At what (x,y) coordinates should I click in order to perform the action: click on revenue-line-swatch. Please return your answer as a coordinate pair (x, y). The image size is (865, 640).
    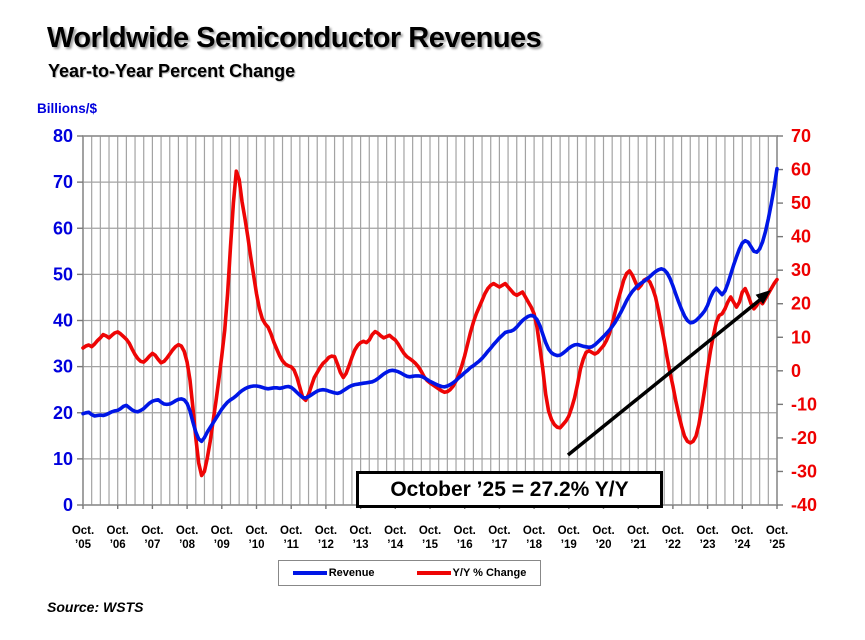
    Looking at the image, I should click on (309, 573).